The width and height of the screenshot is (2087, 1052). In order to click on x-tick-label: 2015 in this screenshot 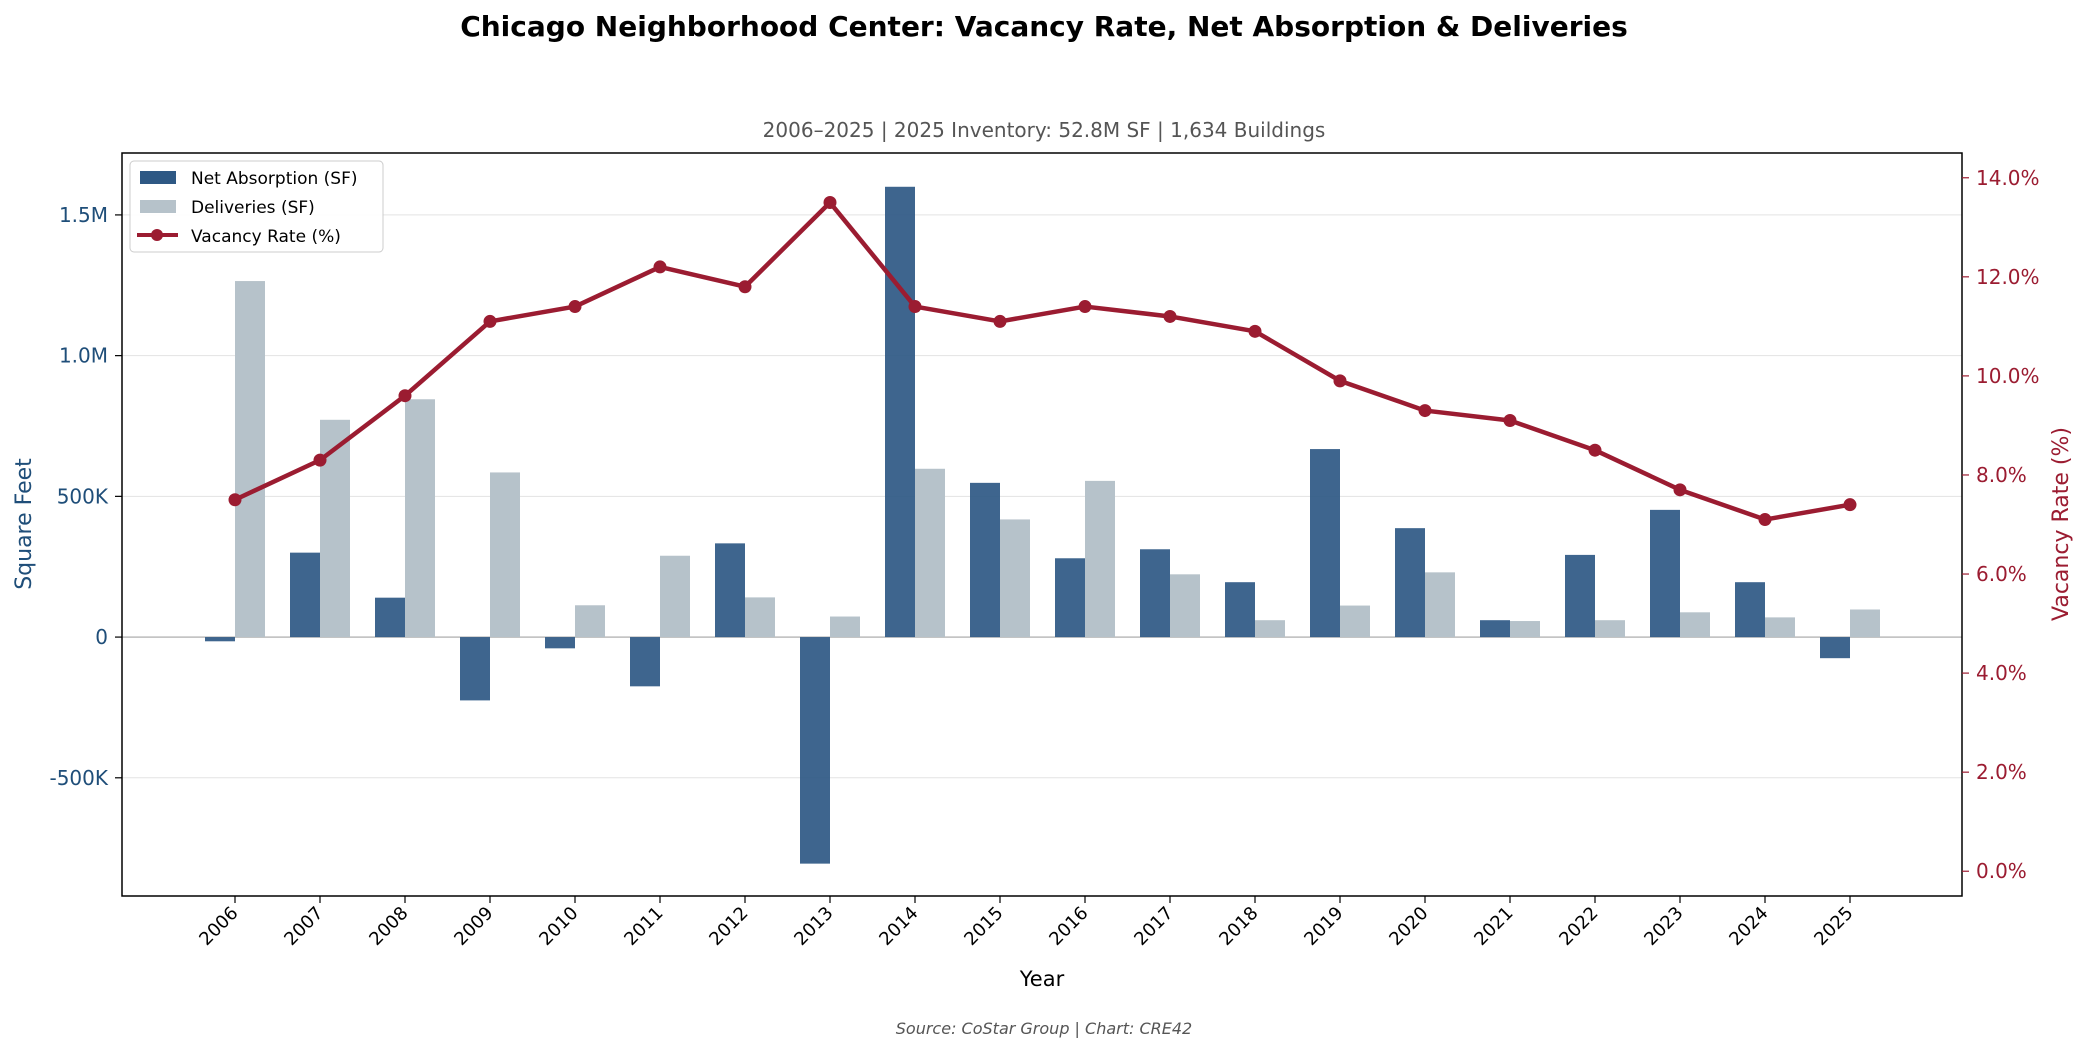, I will do `click(983, 926)`.